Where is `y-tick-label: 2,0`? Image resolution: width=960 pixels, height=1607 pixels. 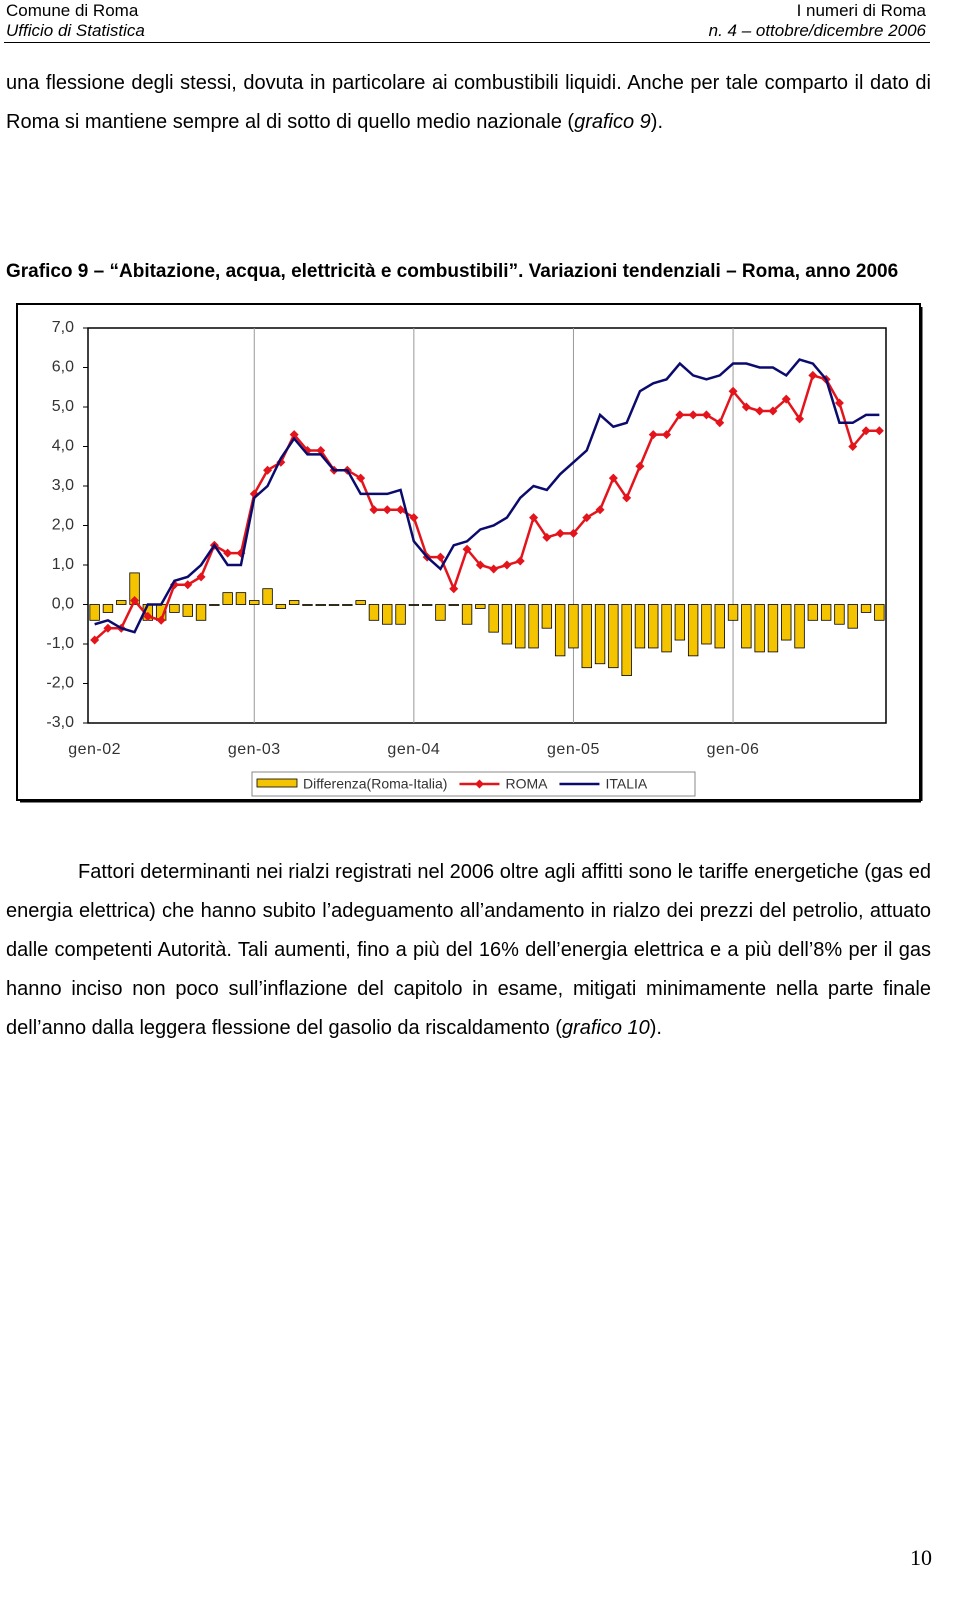
y-tick-label: 2,0 is located at coordinates (63, 525).